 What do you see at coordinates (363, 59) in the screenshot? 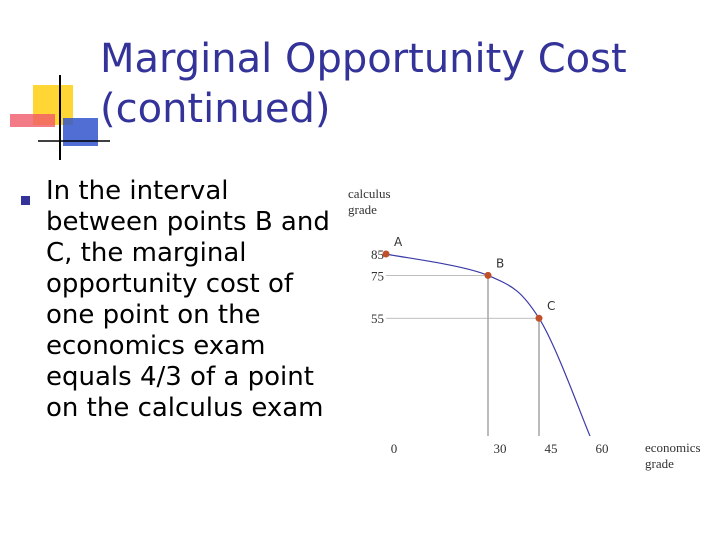
I see `title-line: Marginal Opportunity Cost` at bounding box center [363, 59].